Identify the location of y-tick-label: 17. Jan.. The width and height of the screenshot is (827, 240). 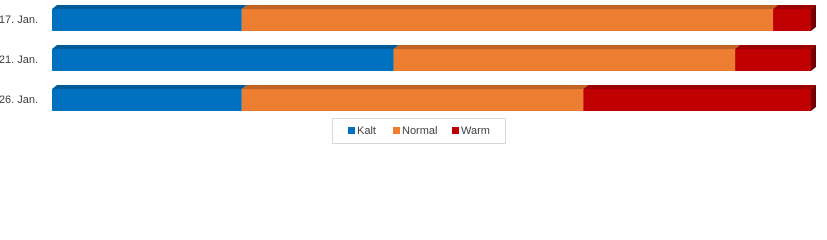
(19, 20).